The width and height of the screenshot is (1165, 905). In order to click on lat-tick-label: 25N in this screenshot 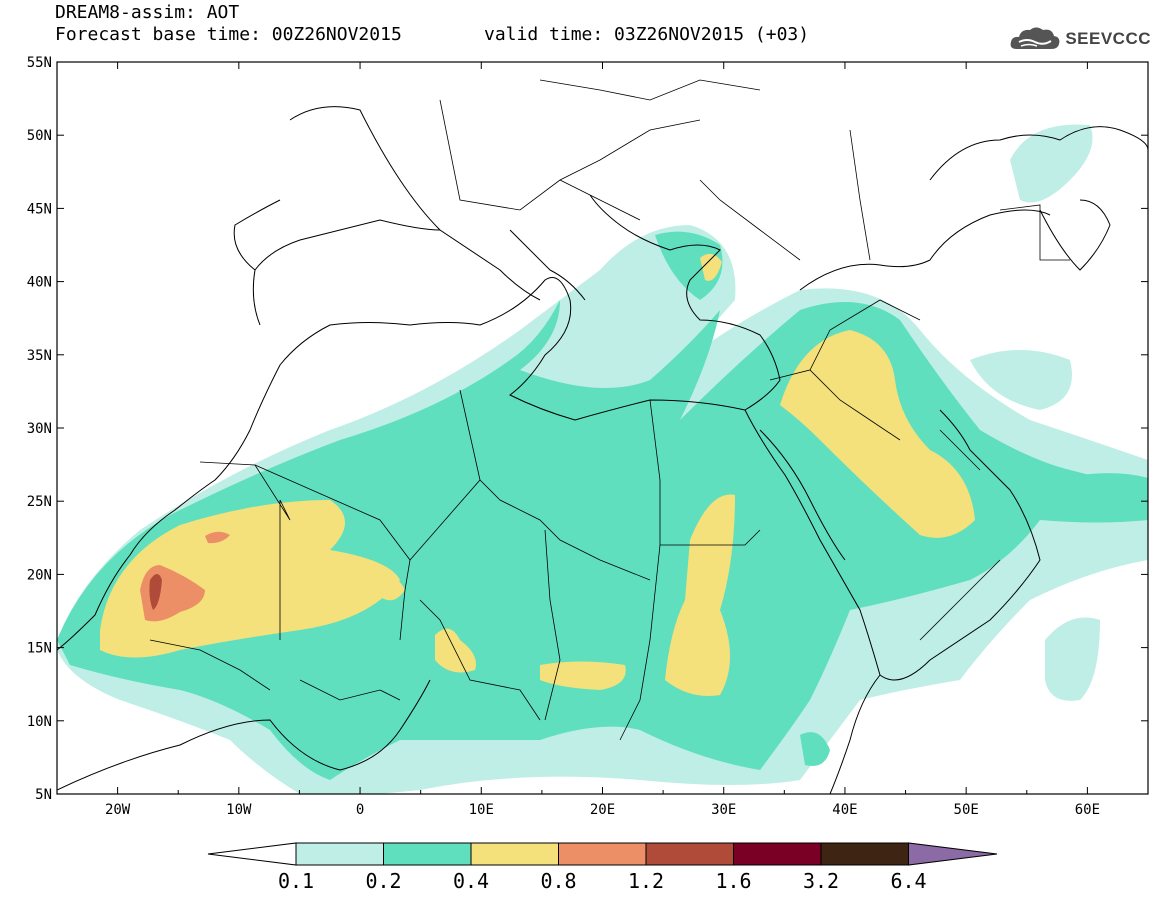, I will do `click(39, 502)`.